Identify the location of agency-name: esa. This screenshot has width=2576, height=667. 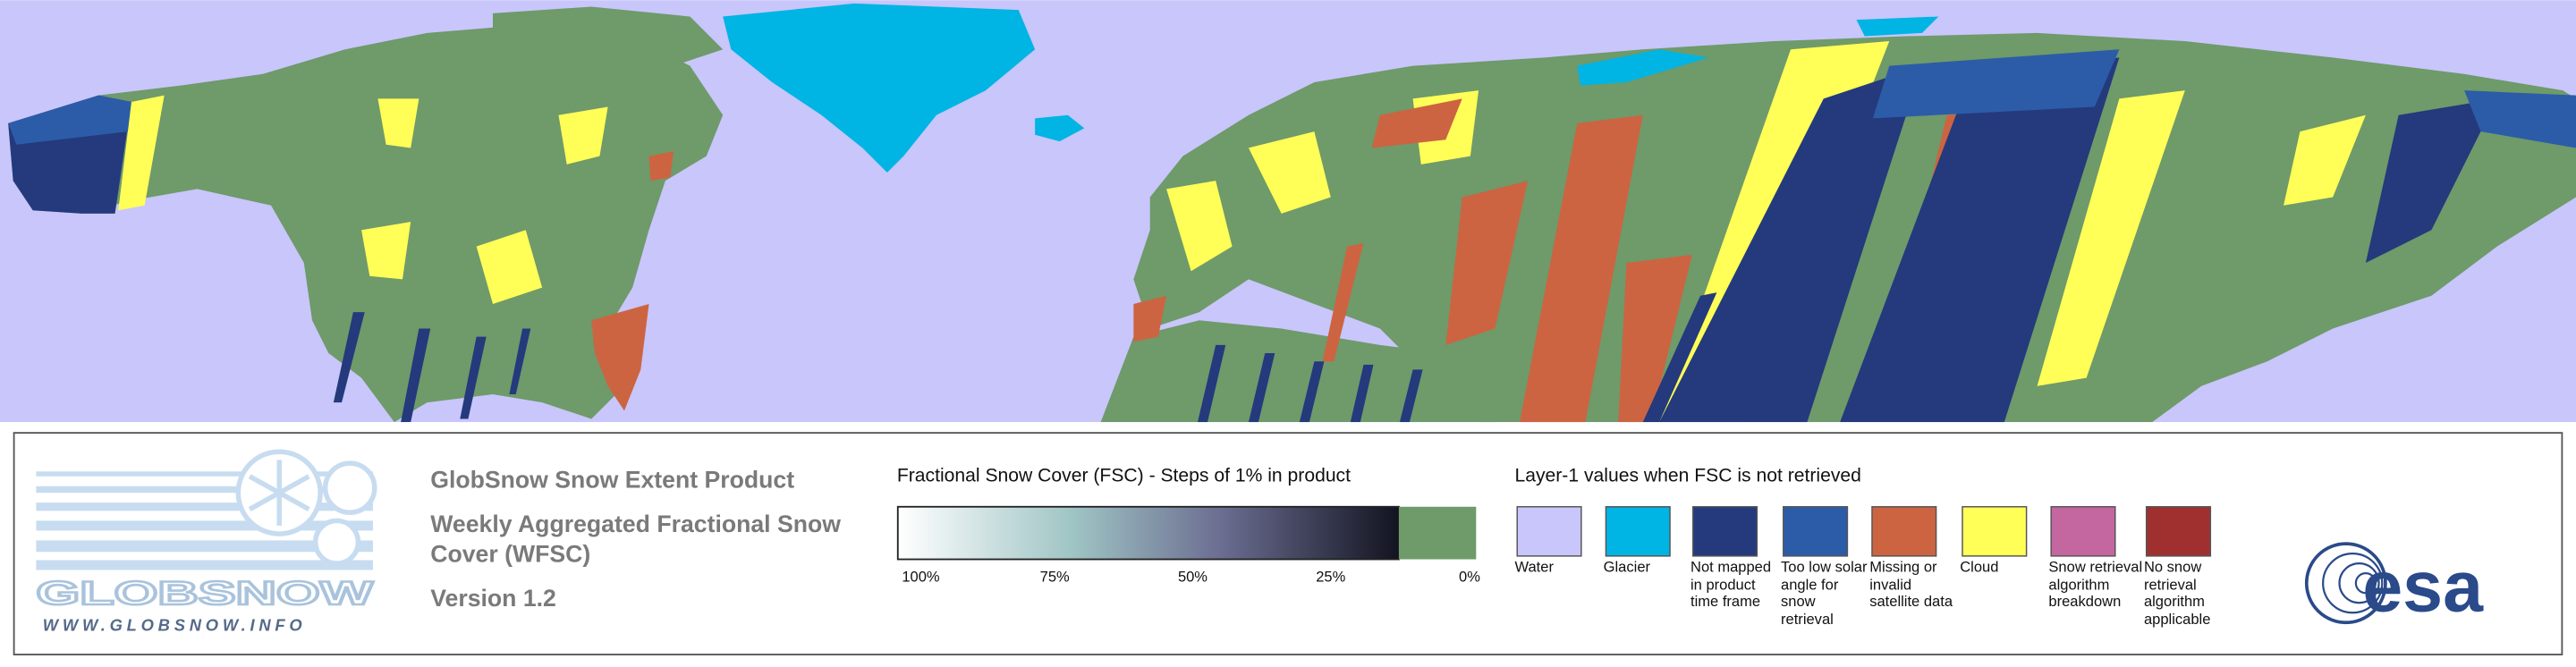
(2423, 586).